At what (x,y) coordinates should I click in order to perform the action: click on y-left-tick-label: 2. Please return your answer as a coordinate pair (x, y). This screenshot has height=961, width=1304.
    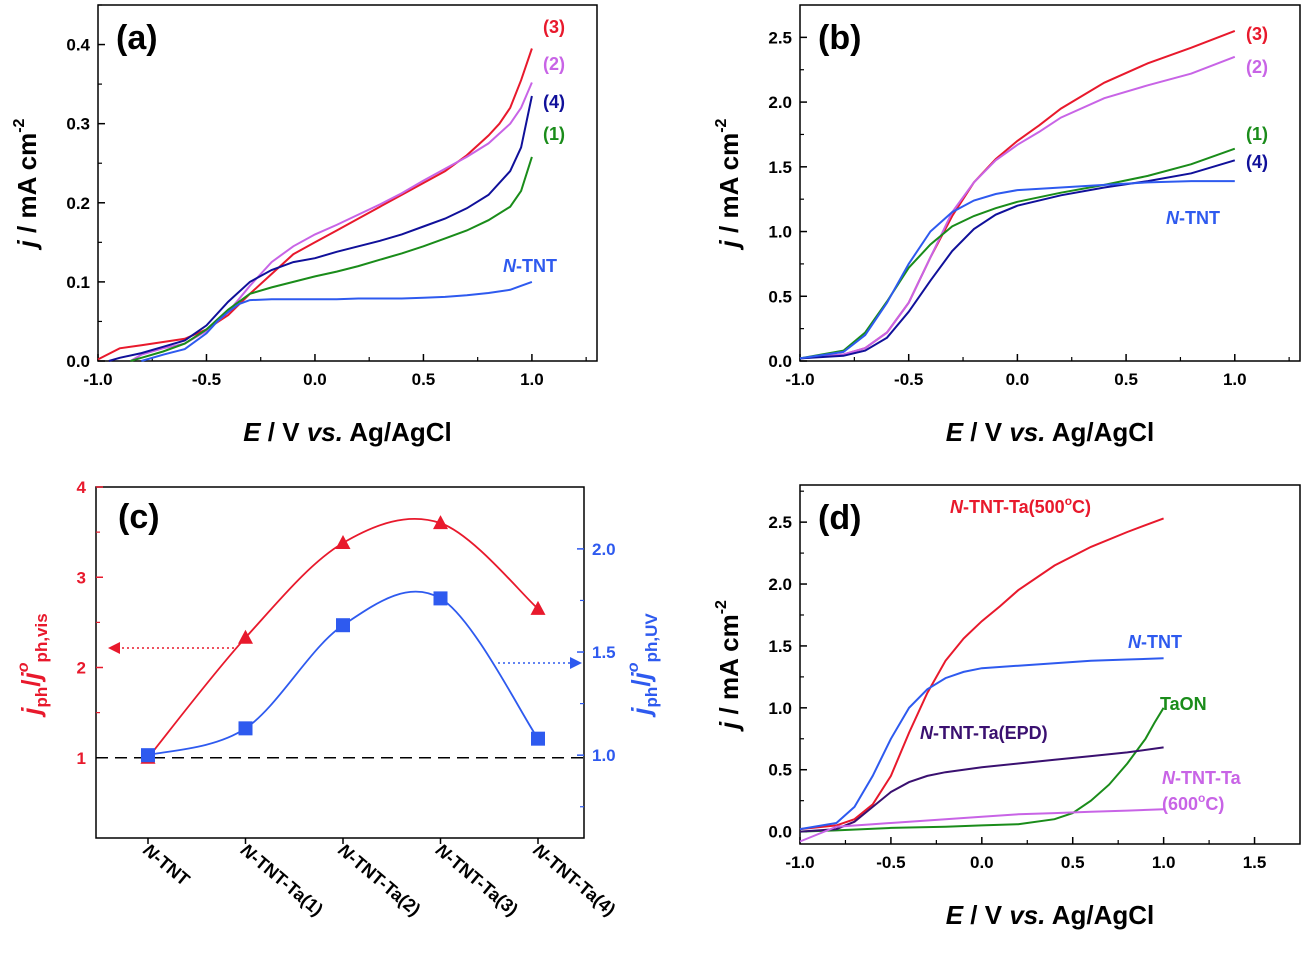
    Looking at the image, I should click on (81, 668).